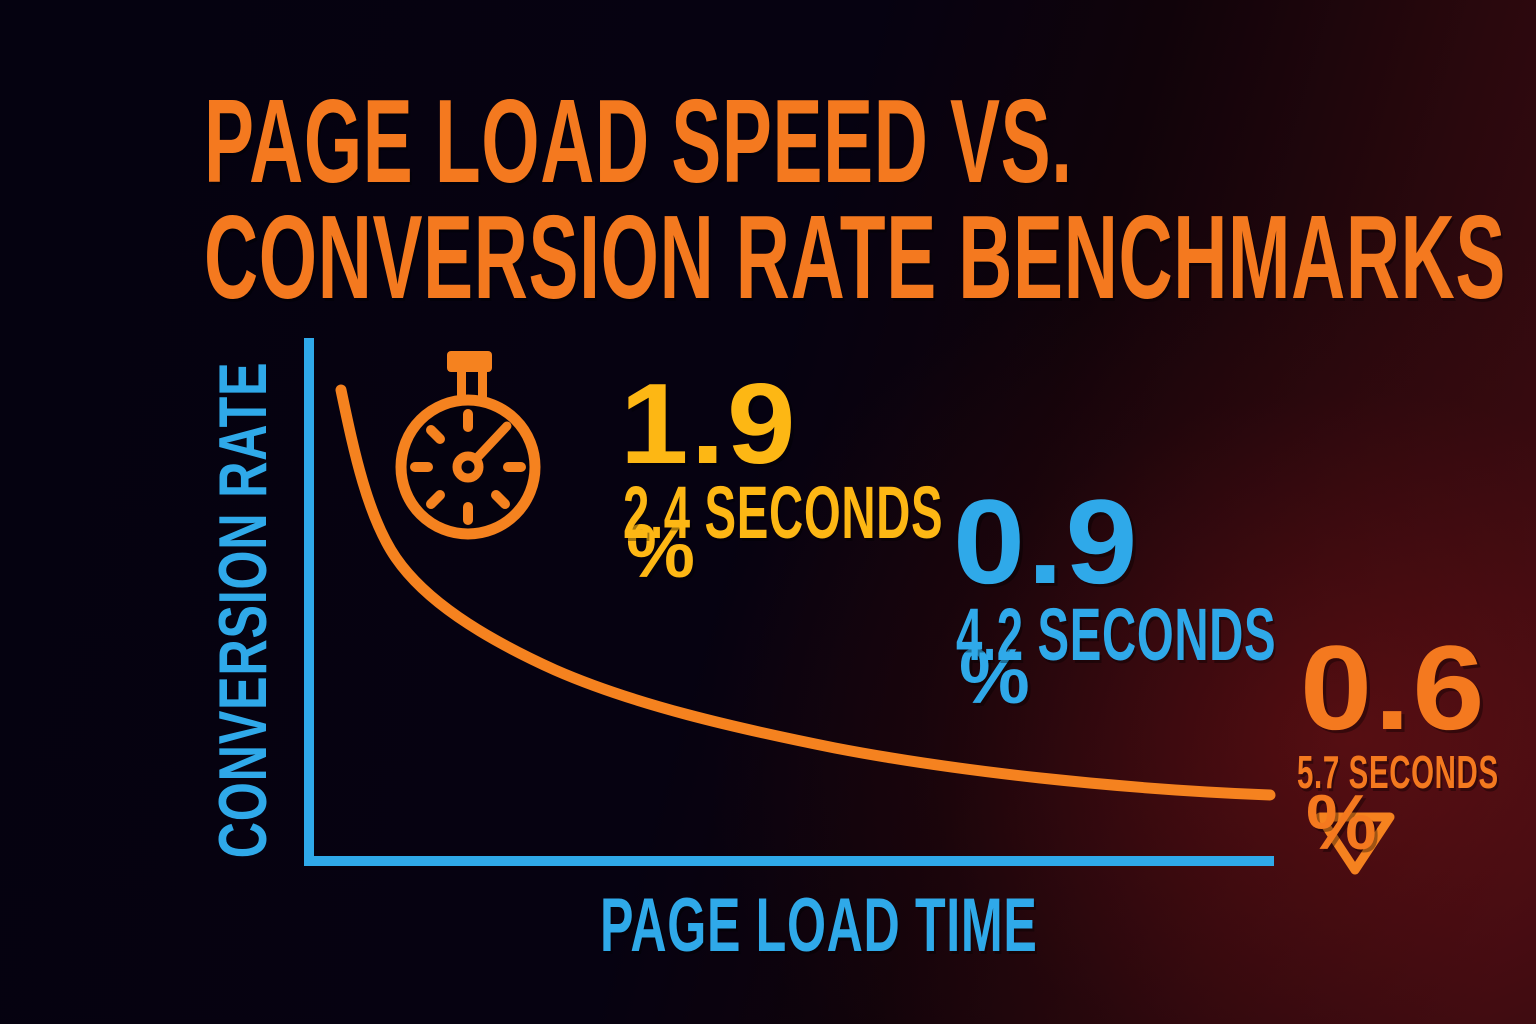 Image resolution: width=1536 pixels, height=1024 pixels. I want to click on conversion-rate-value: 1.9%, so click(707, 482).